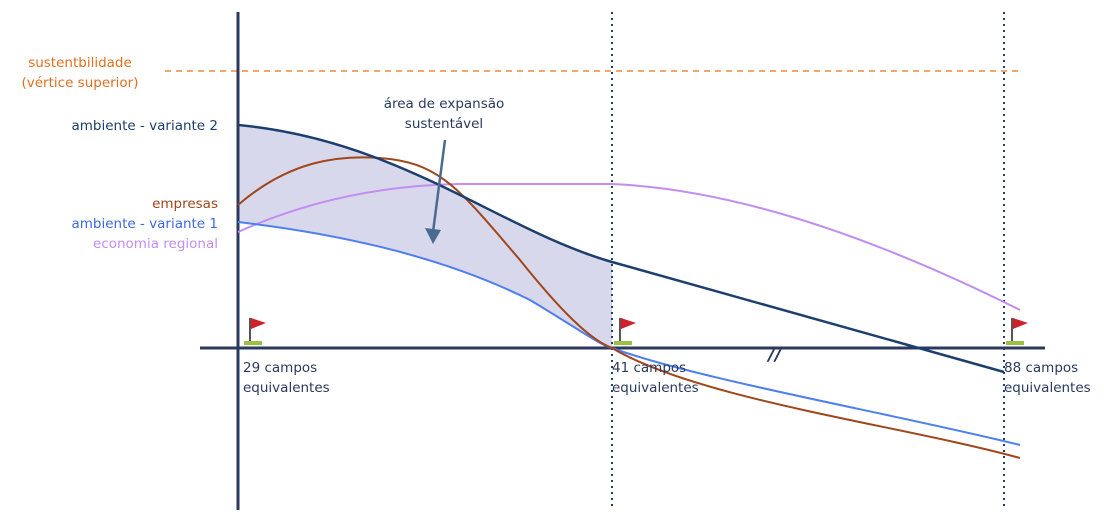  I want to click on curve-label: ambiente - variante 2, so click(144, 126).